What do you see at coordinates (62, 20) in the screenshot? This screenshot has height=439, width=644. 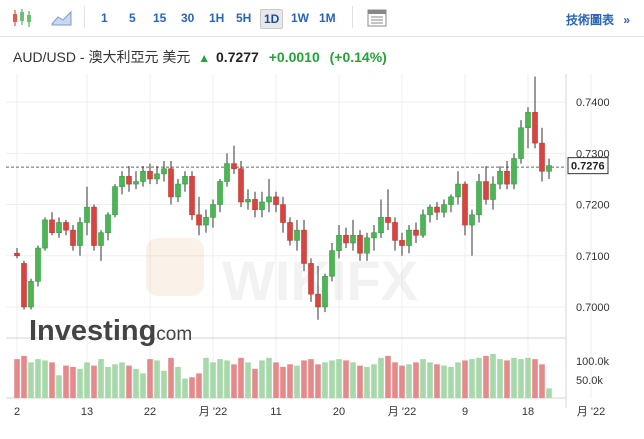 I see `area-chart-icon` at bounding box center [62, 20].